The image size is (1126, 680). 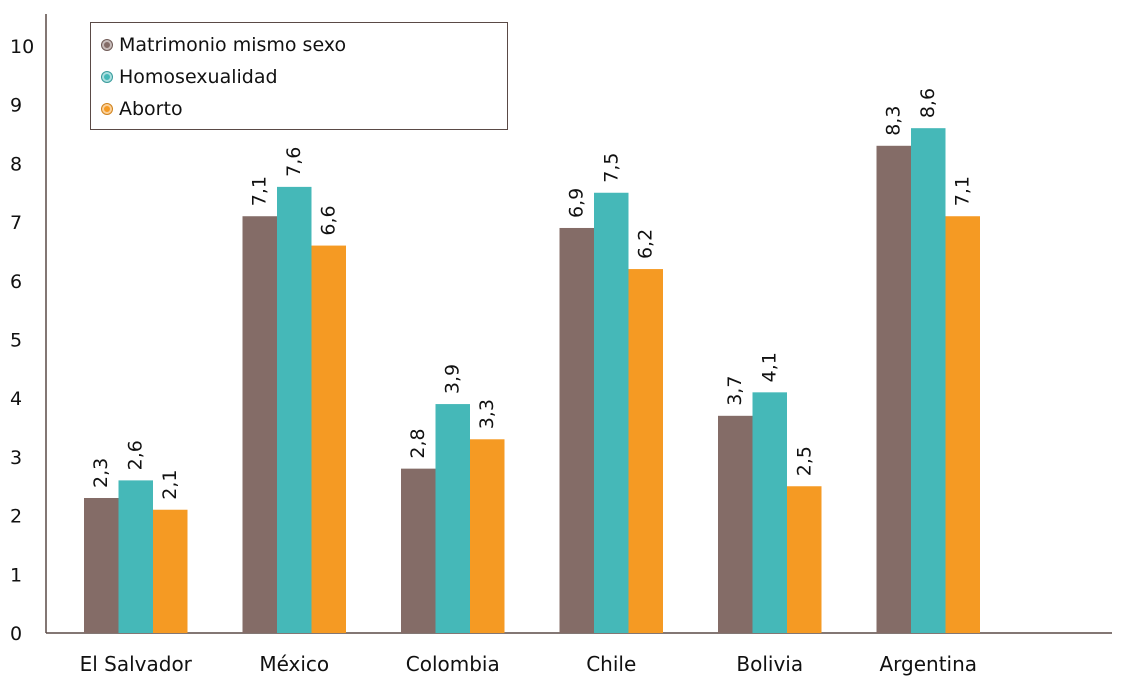 I want to click on x-tick-label: México, so click(x=294, y=664).